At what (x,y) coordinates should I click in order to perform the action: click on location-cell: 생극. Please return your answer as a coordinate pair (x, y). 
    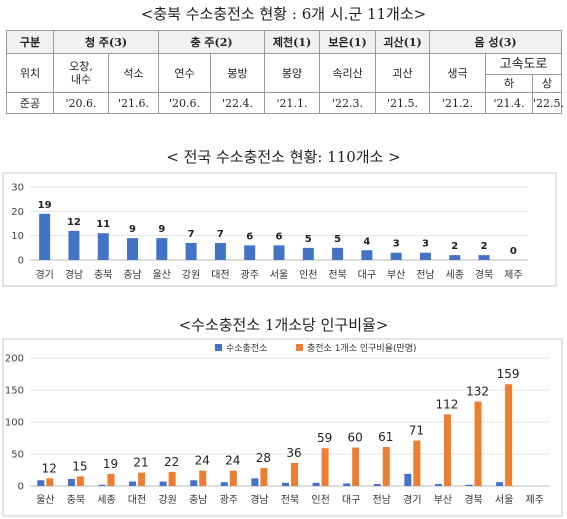
    Looking at the image, I should click on (458, 73).